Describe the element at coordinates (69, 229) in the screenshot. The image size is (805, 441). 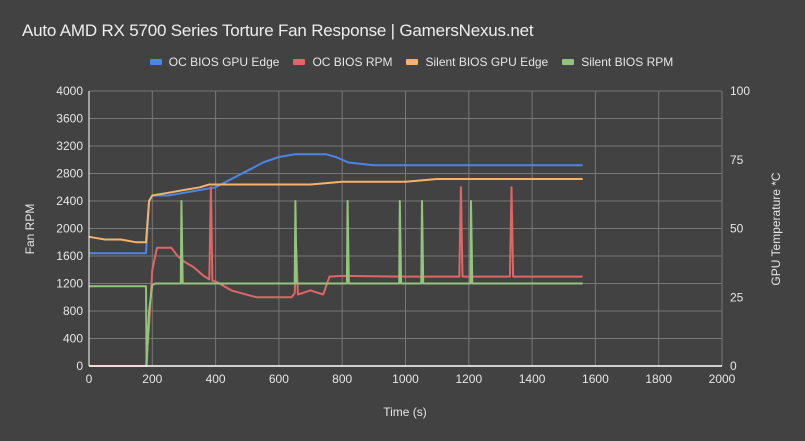
I see `y-tick-label: 2000` at that location.